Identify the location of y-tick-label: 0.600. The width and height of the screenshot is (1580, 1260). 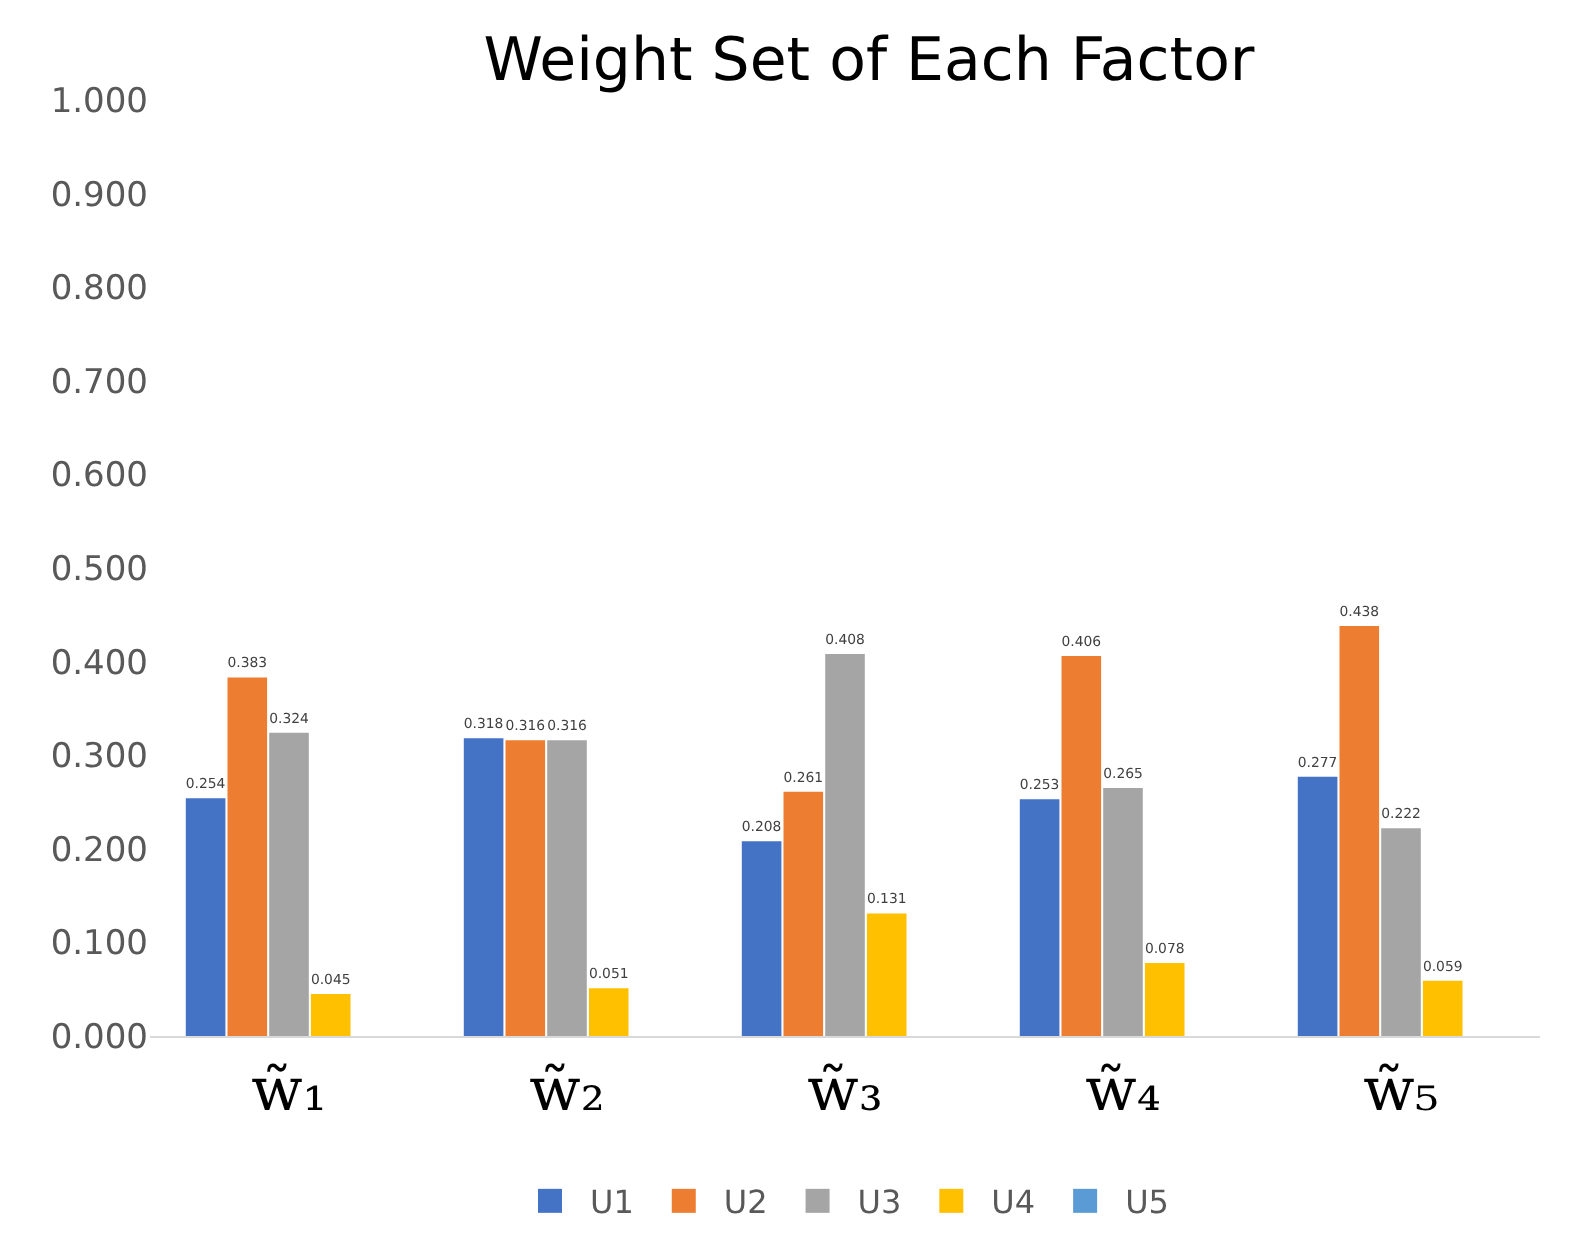
(99, 476).